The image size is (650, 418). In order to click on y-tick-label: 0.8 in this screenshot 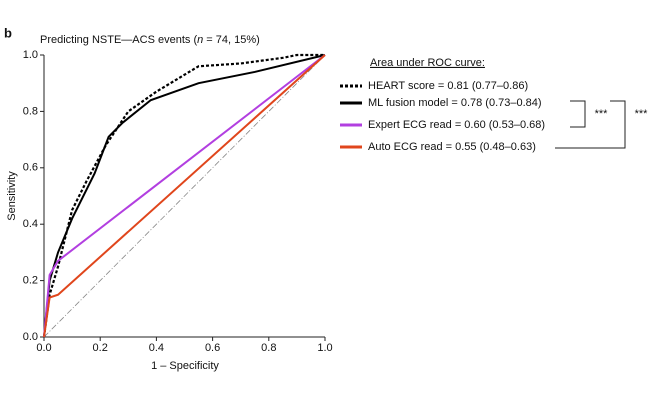, I will do `click(30, 111)`.